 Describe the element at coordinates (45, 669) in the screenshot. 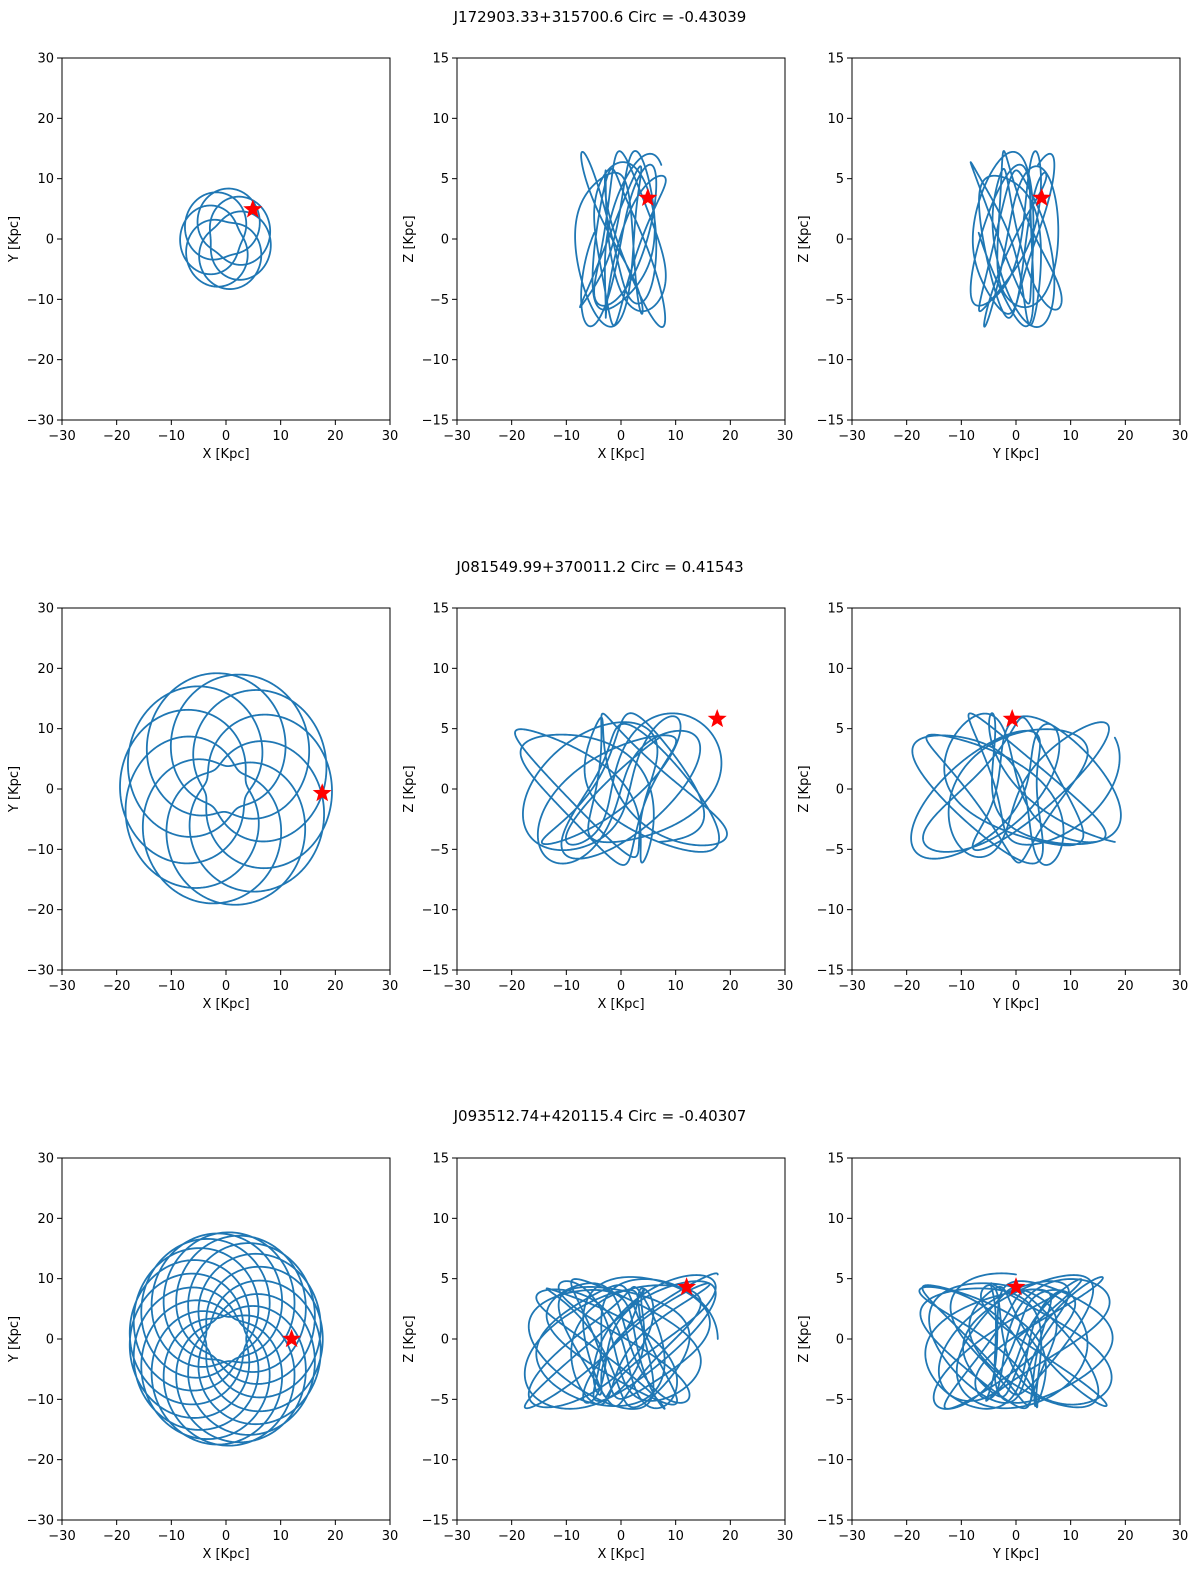

I see `y-tick-label: 20` at that location.